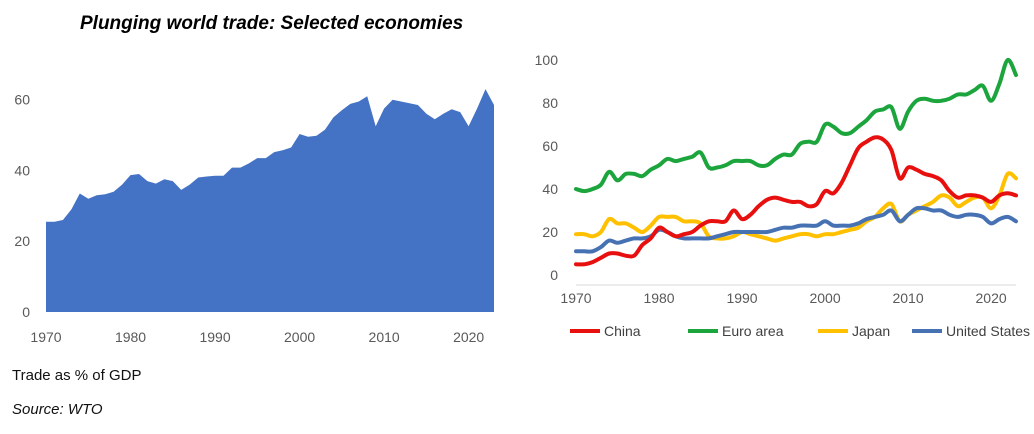  Describe the element at coordinates (871, 331) in the screenshot. I see `legend-label-japan: Japan` at that location.